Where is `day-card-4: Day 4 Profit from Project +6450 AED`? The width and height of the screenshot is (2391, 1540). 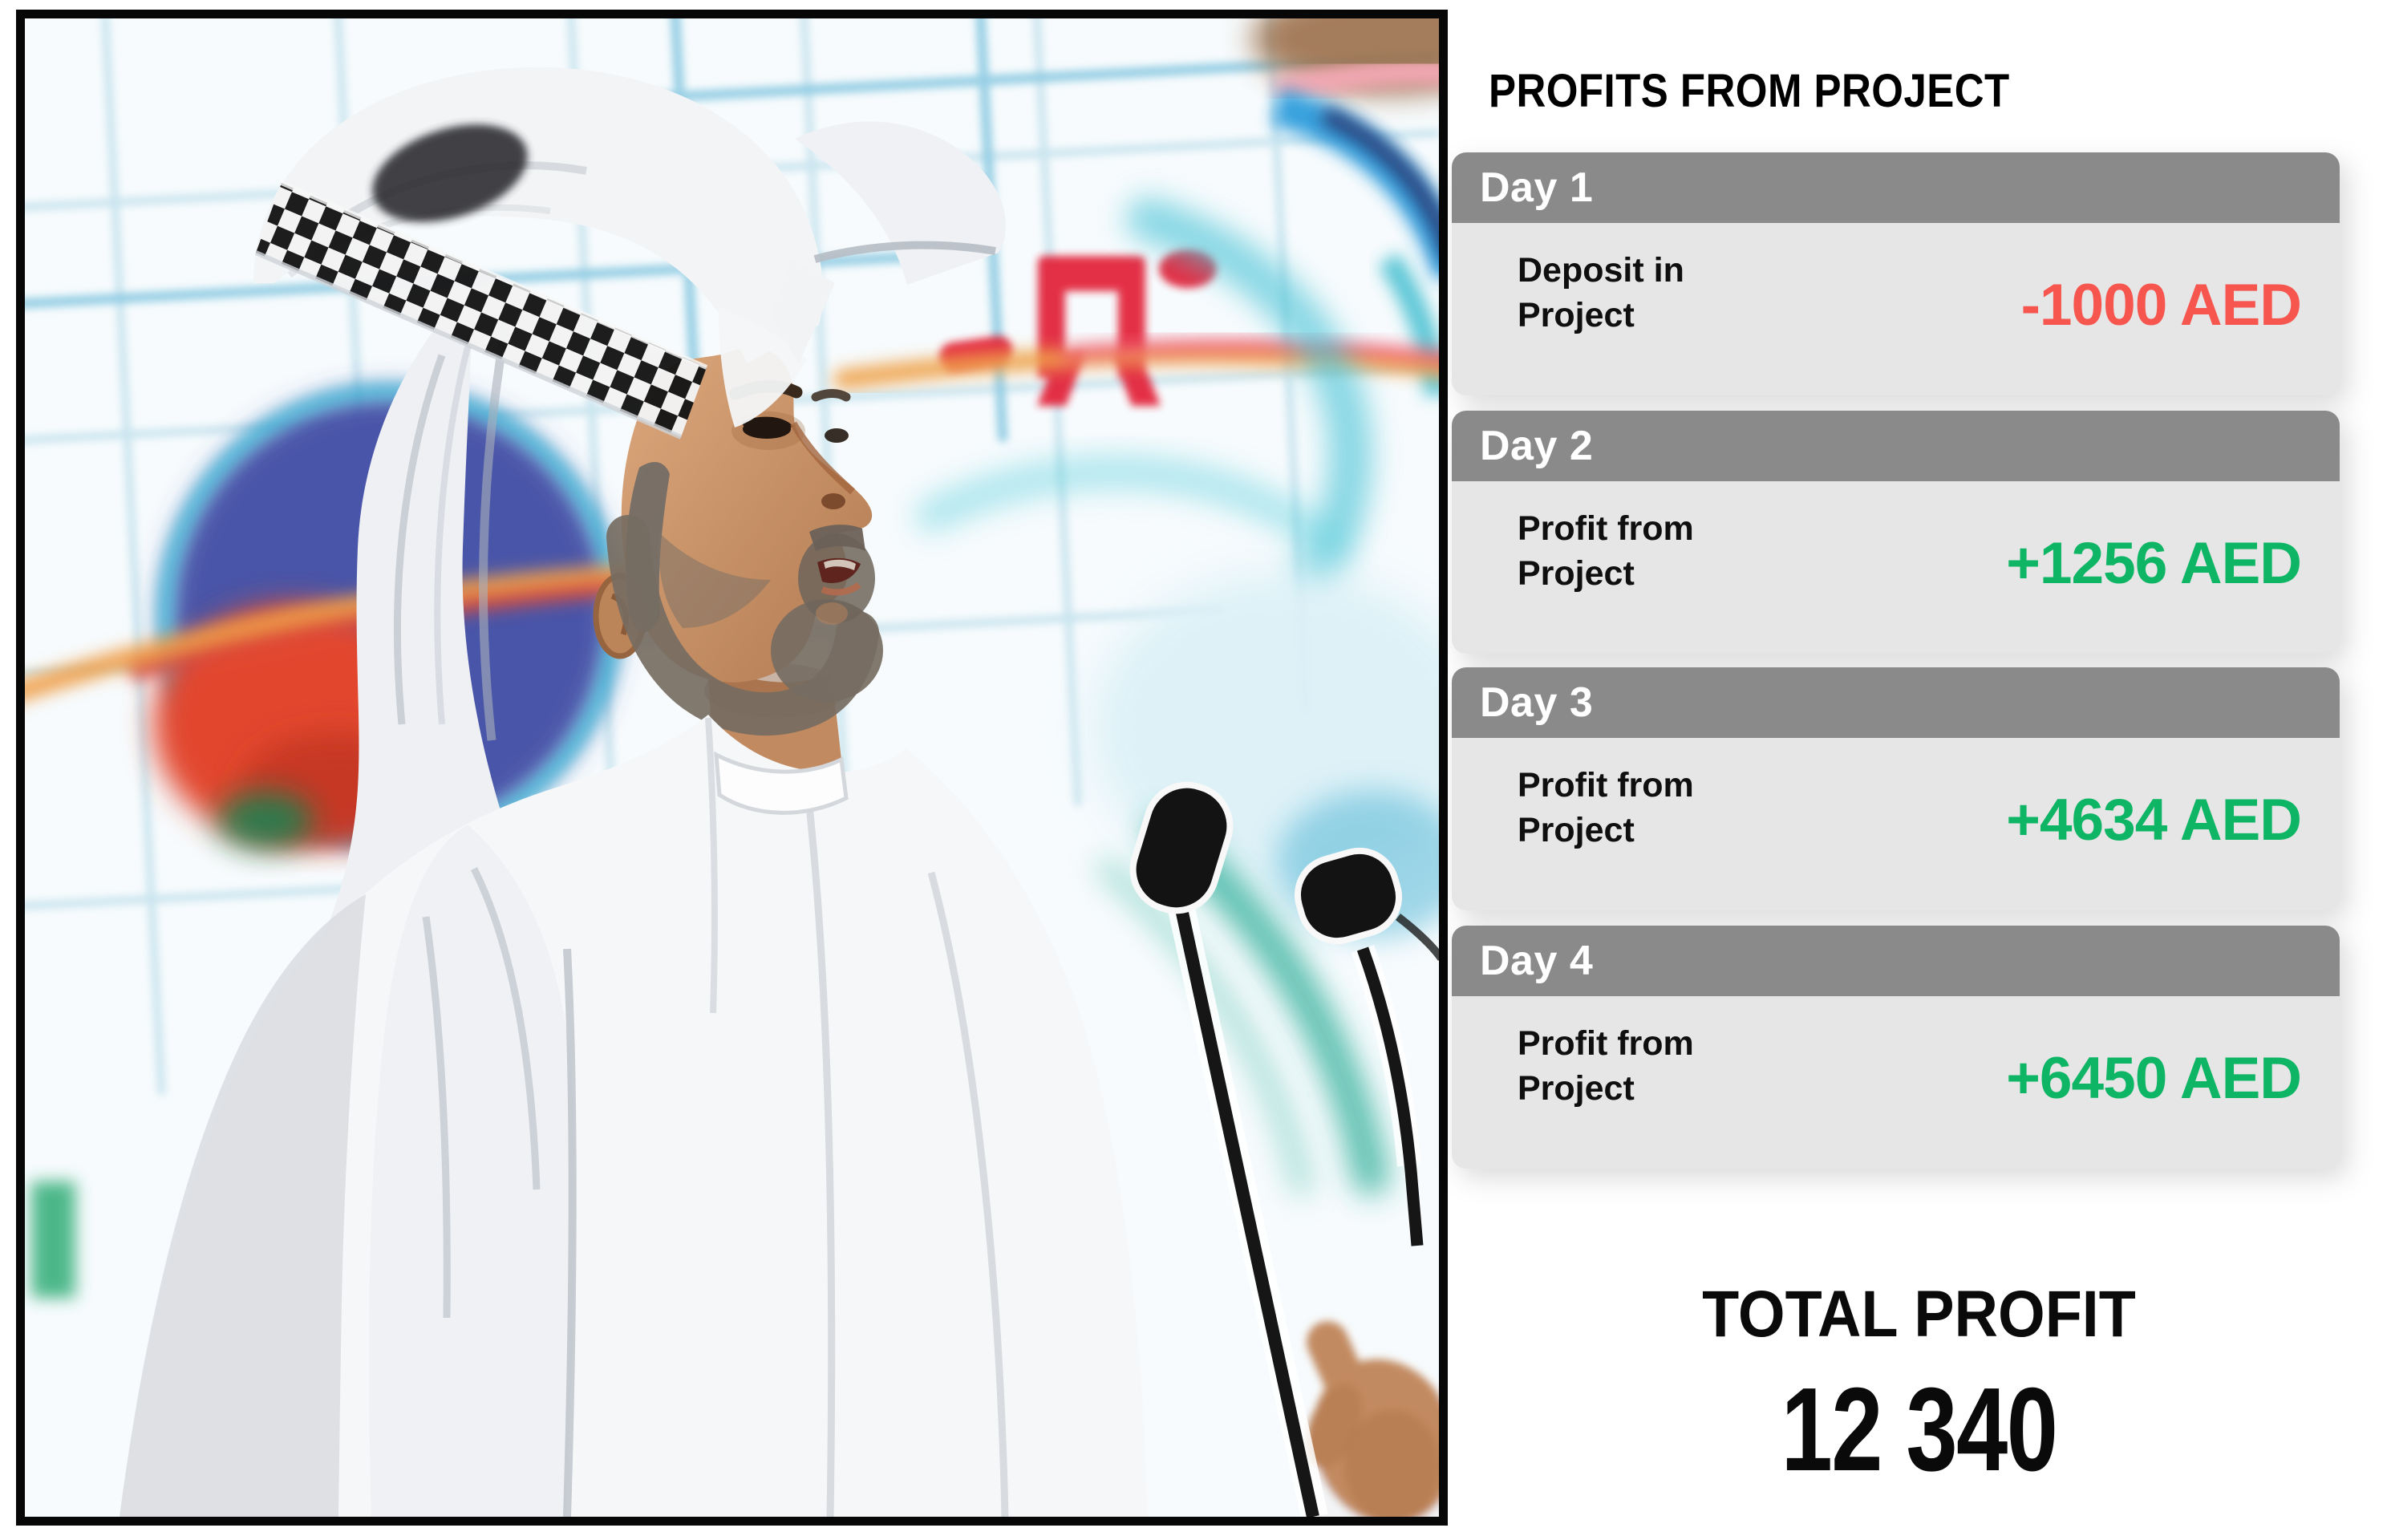
day-card-4: Day 4 Profit from Project +6450 AED is located at coordinates (1896, 1047).